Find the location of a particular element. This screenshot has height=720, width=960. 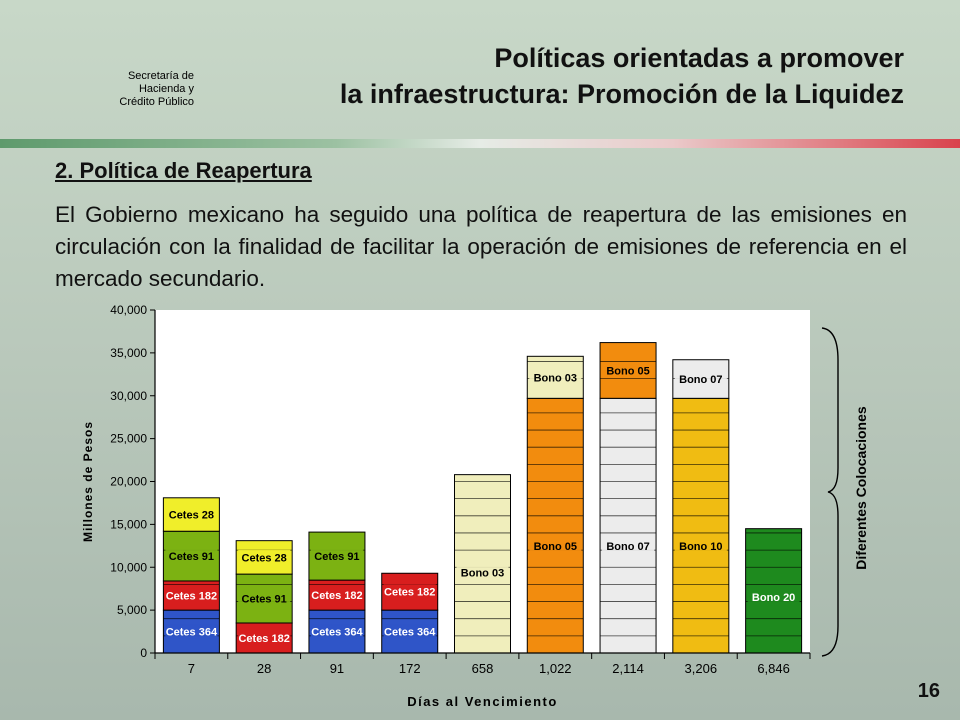

y-tick-label: 5,000 is located at coordinates (132, 610).